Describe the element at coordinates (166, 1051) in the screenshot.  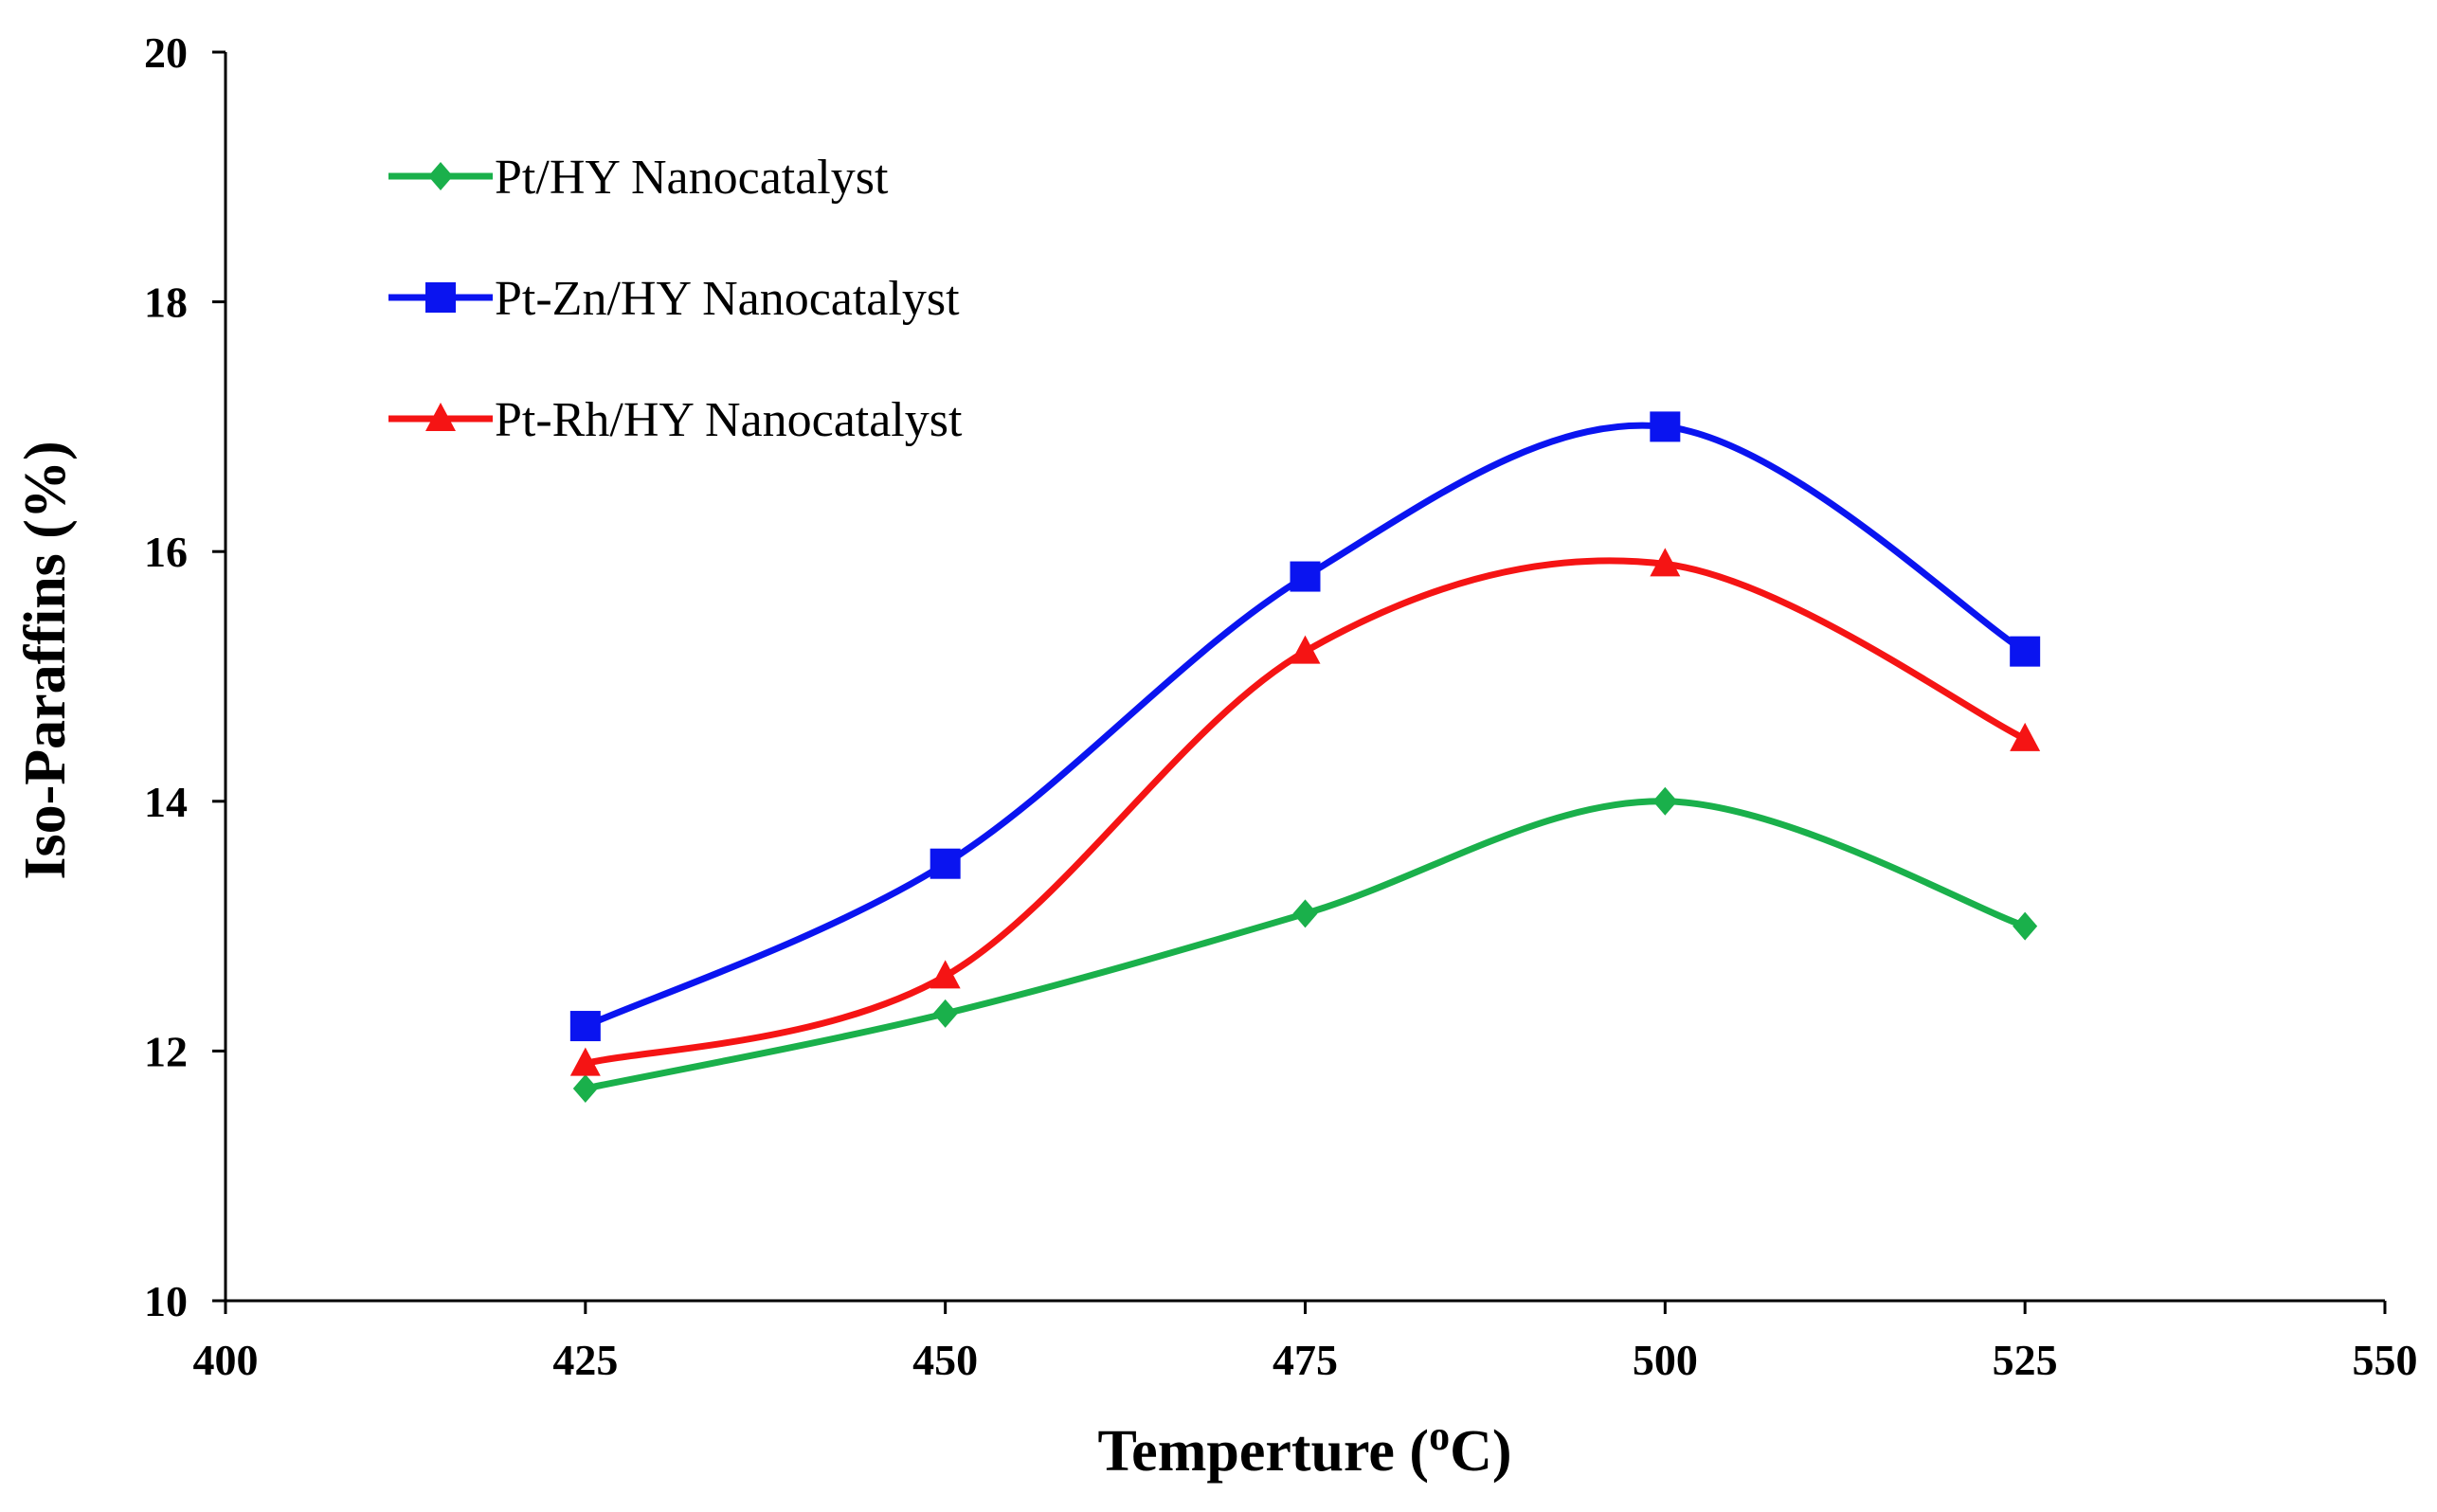
I see `y-tick-label: 12` at that location.